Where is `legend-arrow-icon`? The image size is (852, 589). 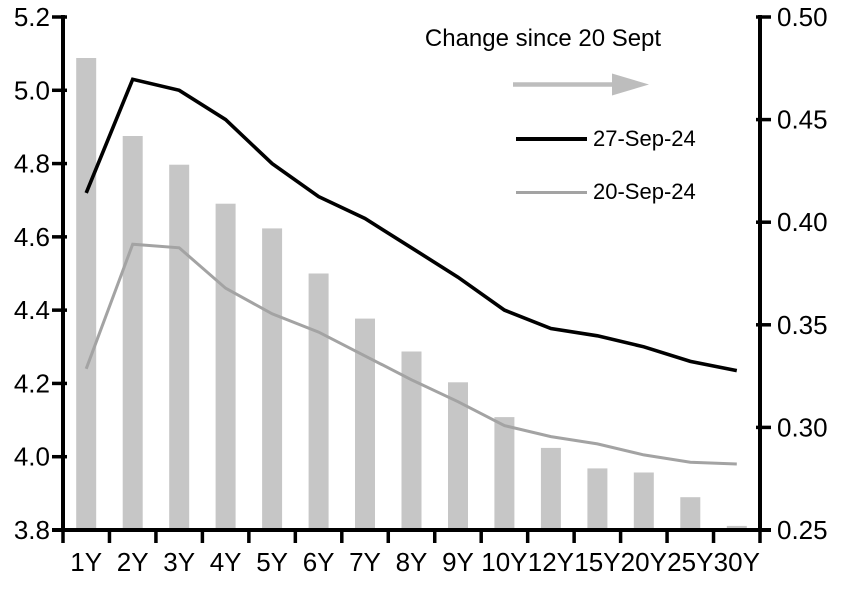
legend-arrow-icon is located at coordinates (630, 84).